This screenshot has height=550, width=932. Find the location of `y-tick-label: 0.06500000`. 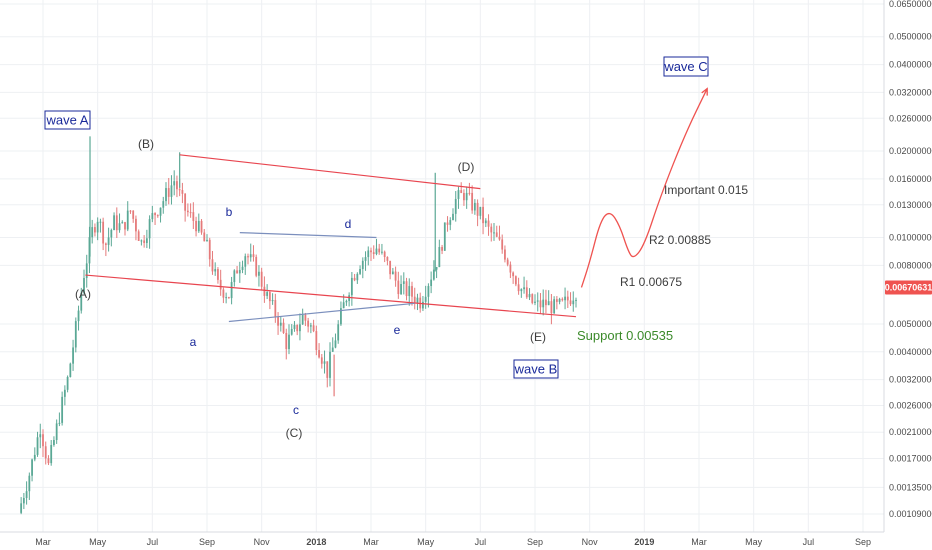

y-tick-label: 0.06500000 is located at coordinates (910, 4).